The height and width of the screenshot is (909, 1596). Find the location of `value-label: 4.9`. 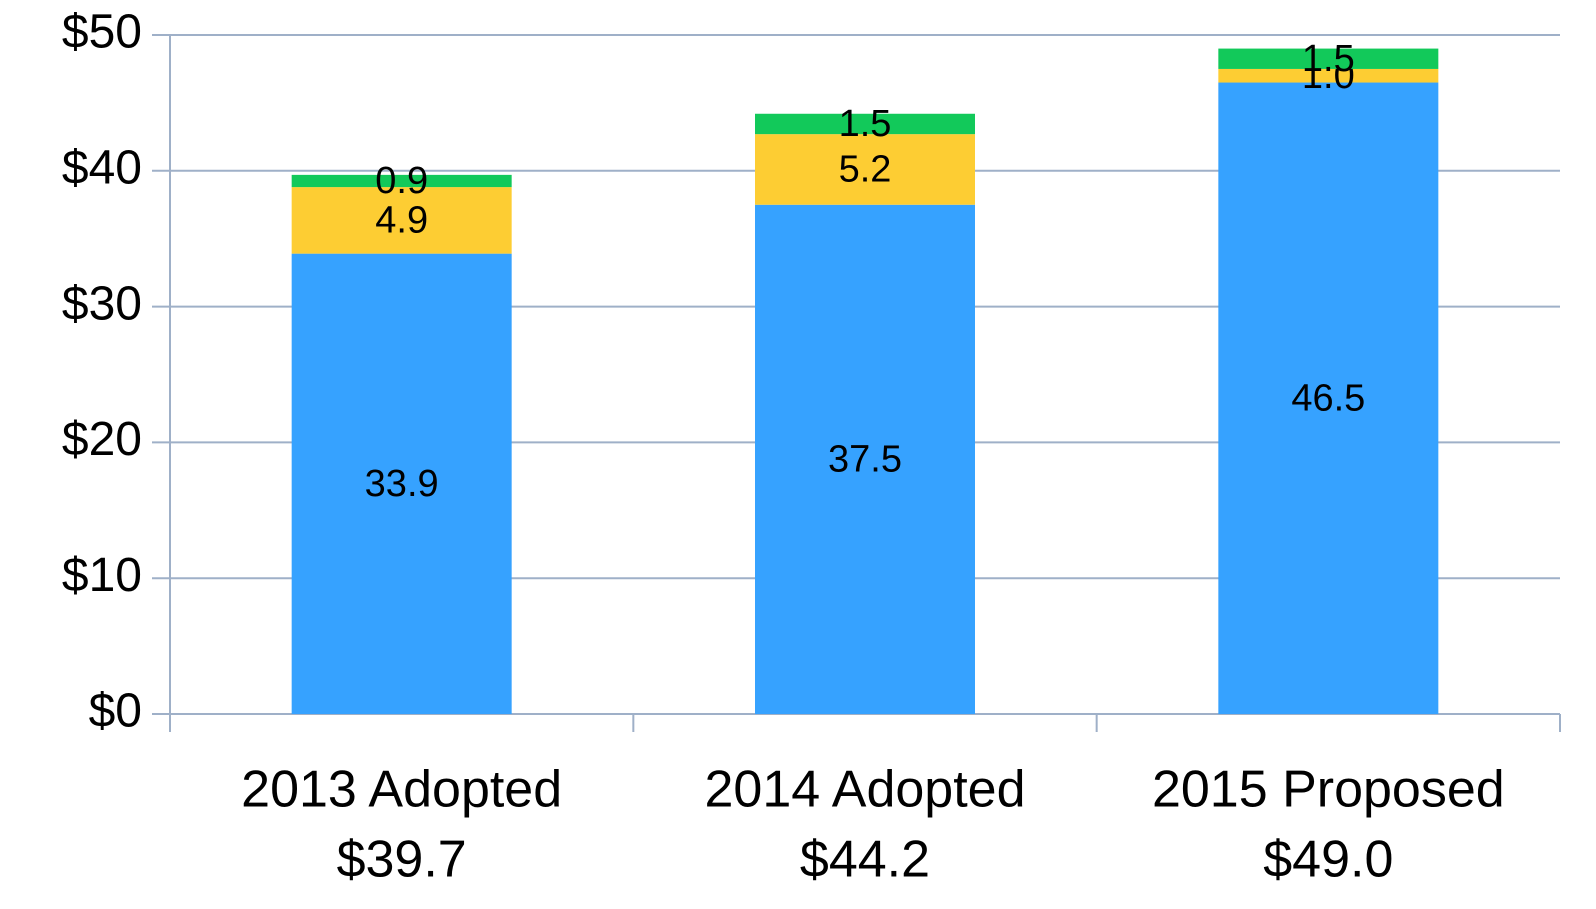

value-label: 4.9 is located at coordinates (401, 220).